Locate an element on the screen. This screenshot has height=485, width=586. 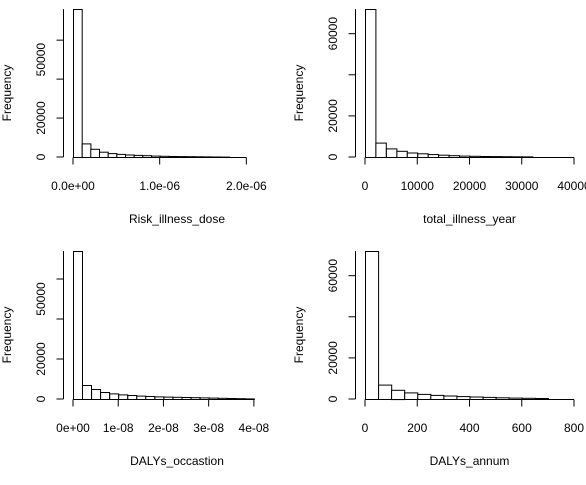
x-tick-label: 20000 is located at coordinates (470, 186).